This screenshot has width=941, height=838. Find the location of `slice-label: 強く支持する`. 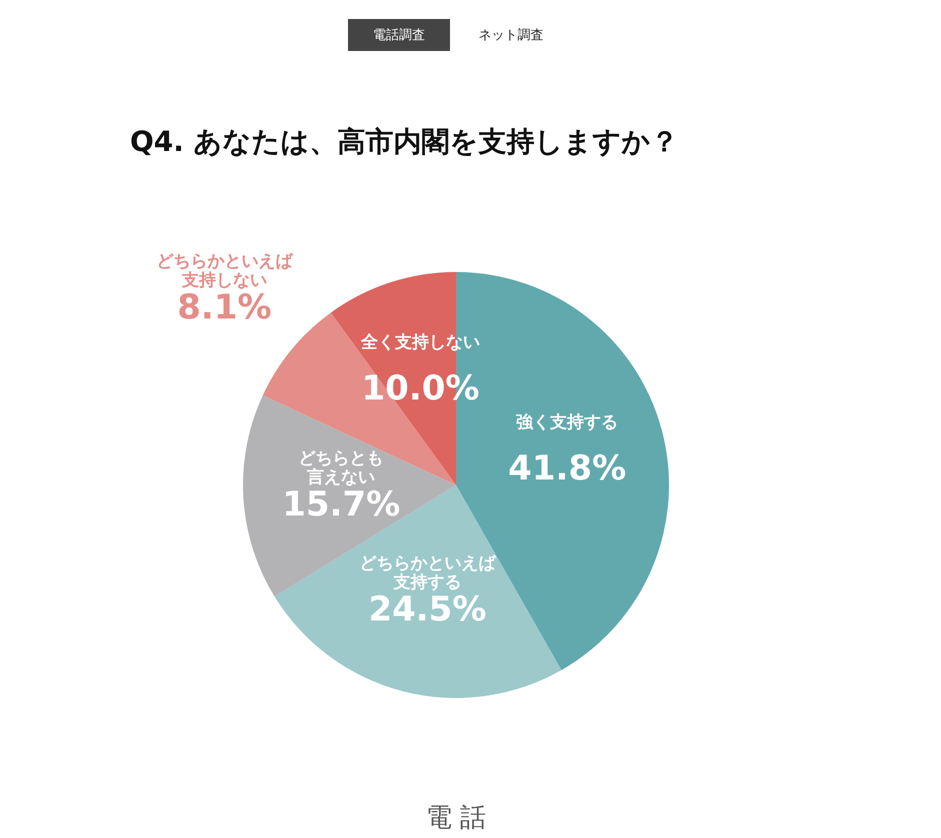

slice-label: 強く支持する is located at coordinates (567, 422).